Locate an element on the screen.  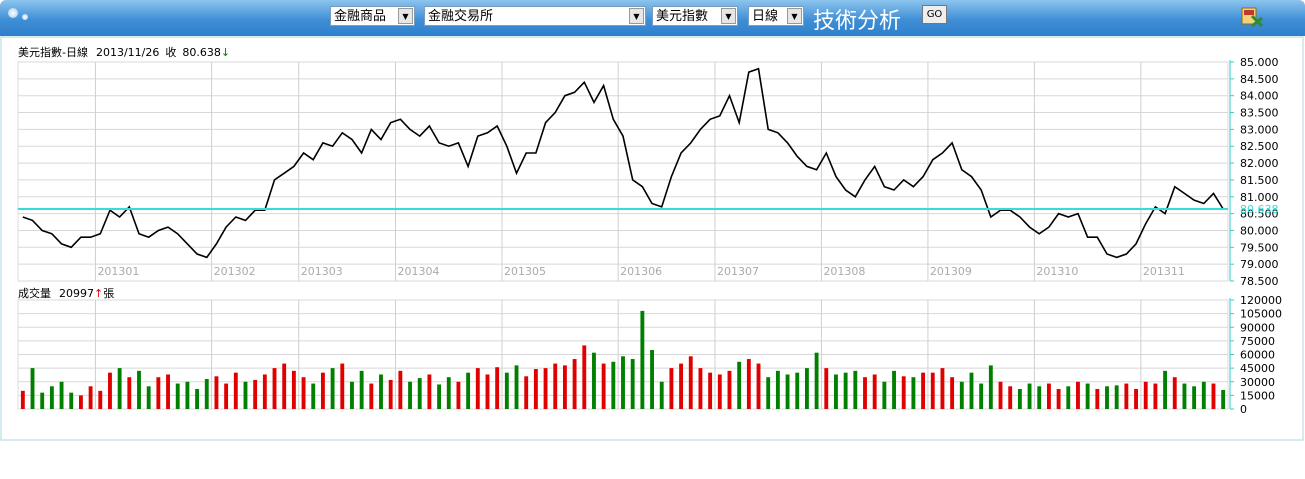
y-tick-label: 0 is located at coordinates (1243, 409).